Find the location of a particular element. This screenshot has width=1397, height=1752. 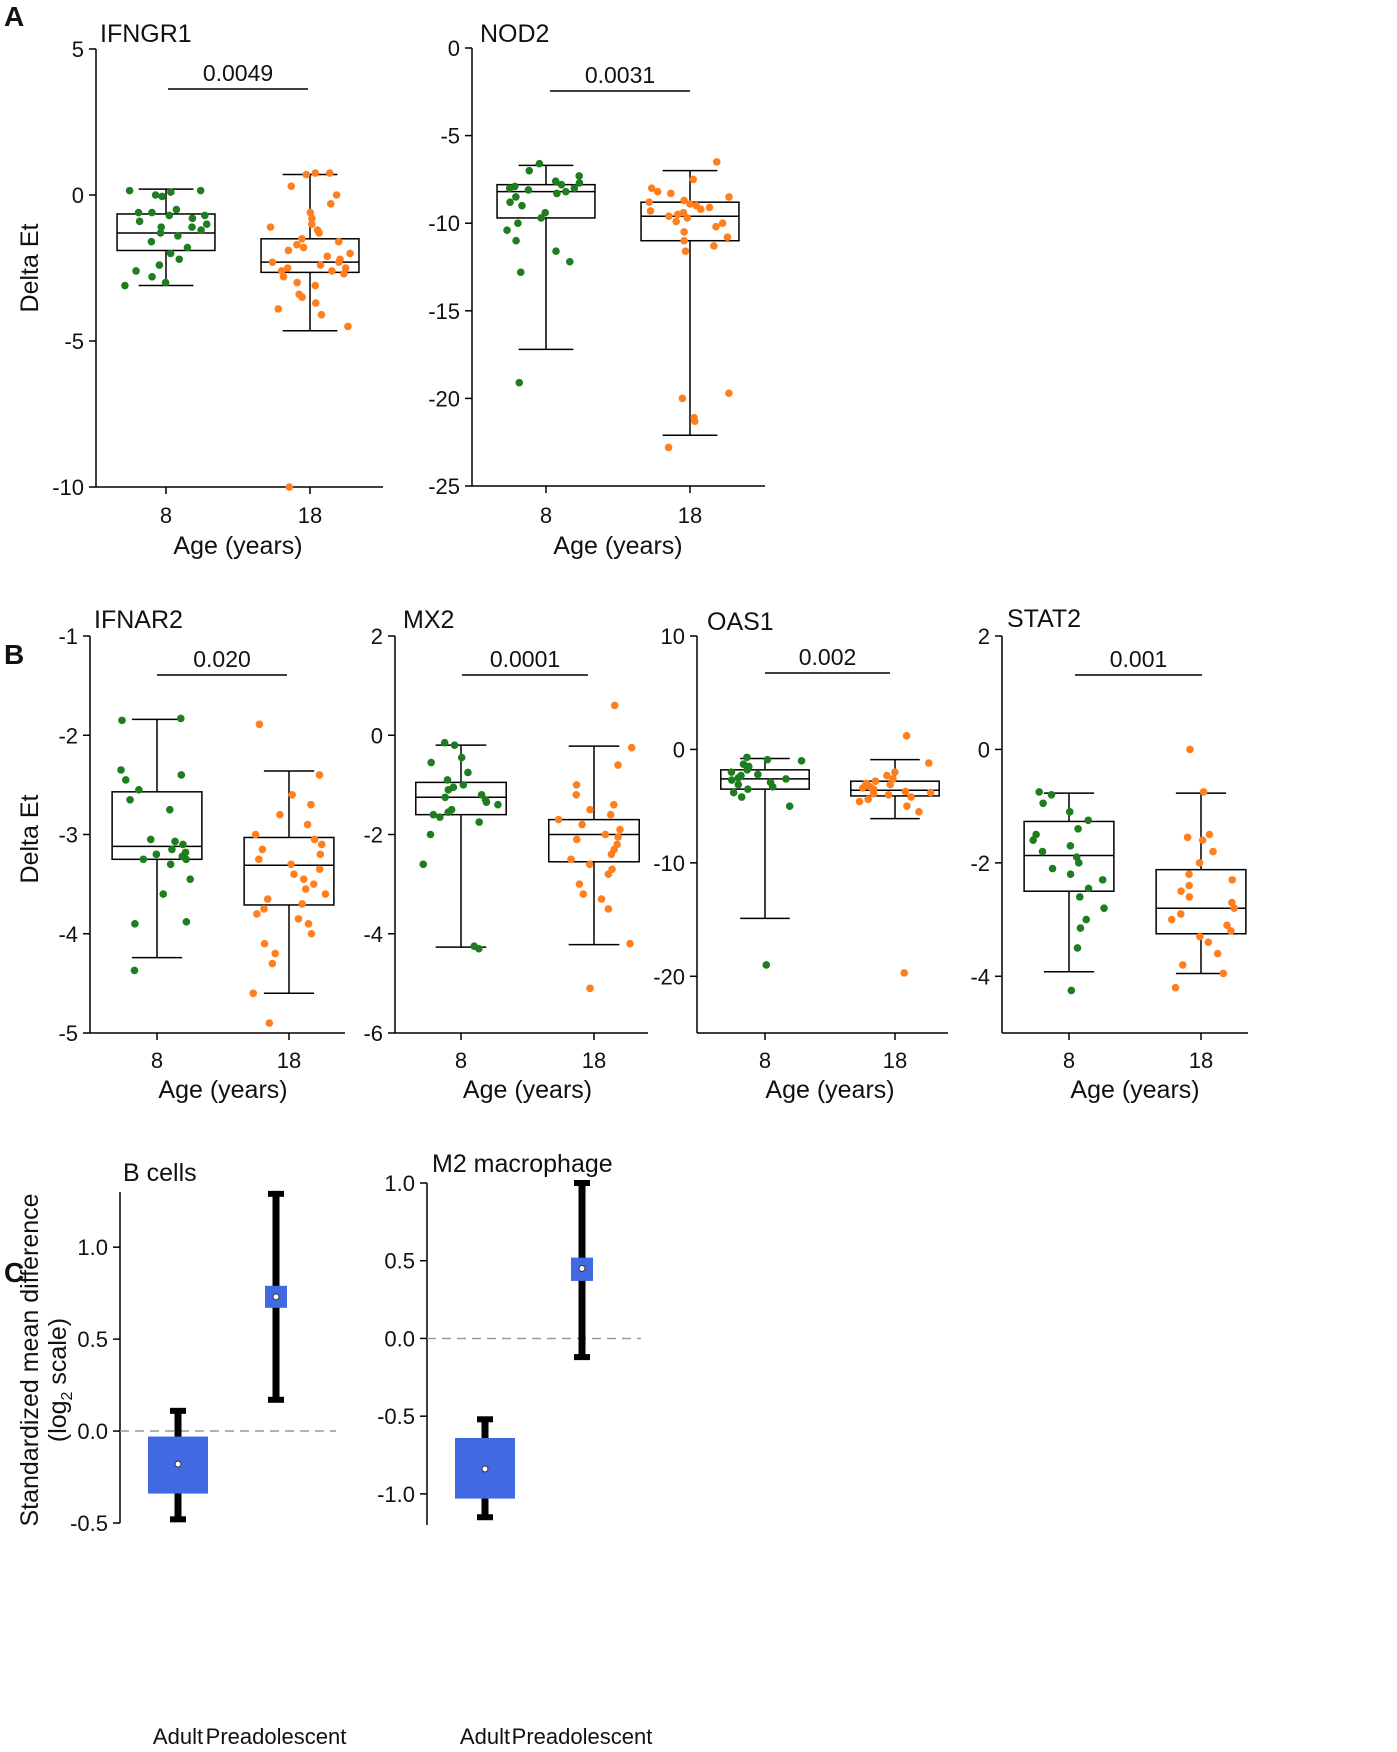

chart-nod2: NOD2 0 -5 -10 -15 -20 -25 8 18 Age (years) 0.0031 is located at coordinates (596, 290).